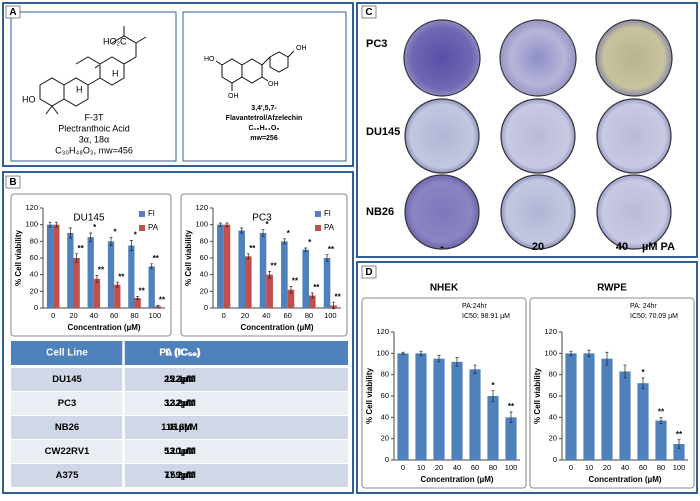 Image resolution: width=700 pixels, height=501 pixels. What do you see at coordinates (457, 467) in the screenshot?
I see `x-tick-label: 40` at bounding box center [457, 467].